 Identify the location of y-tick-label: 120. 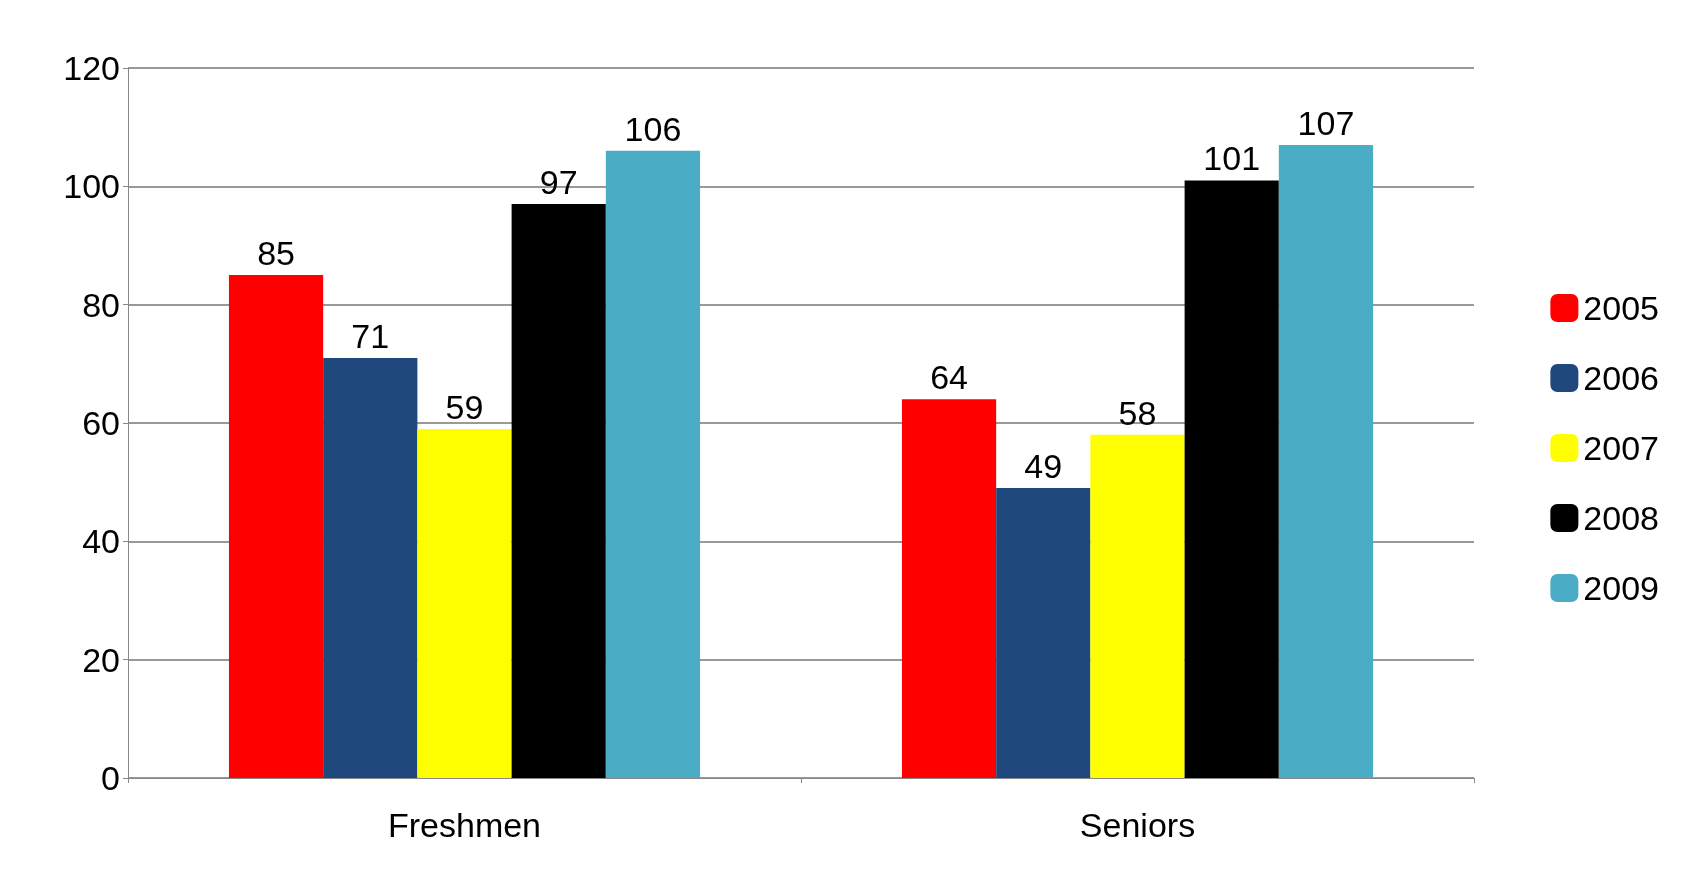
(91, 68).